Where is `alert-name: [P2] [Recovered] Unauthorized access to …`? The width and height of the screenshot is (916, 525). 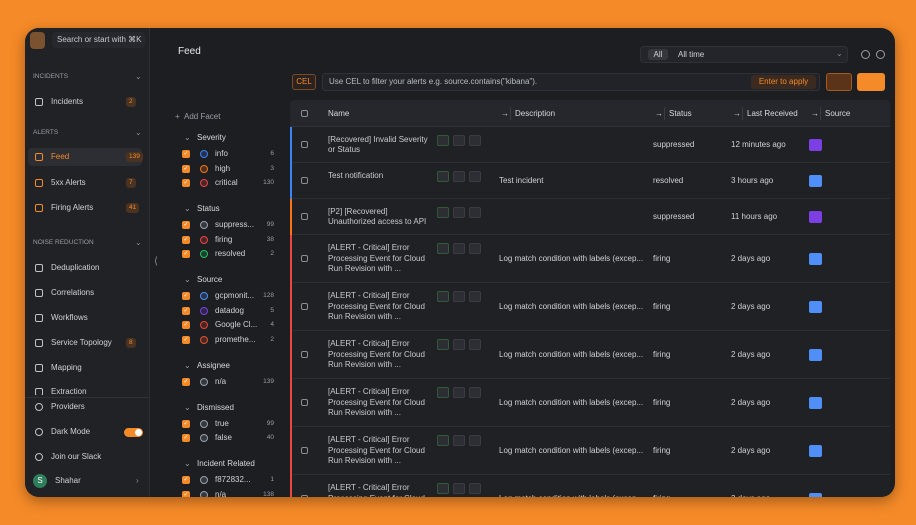 alert-name: [P2] [Recovered] Unauthorized access to … is located at coordinates (377, 216).